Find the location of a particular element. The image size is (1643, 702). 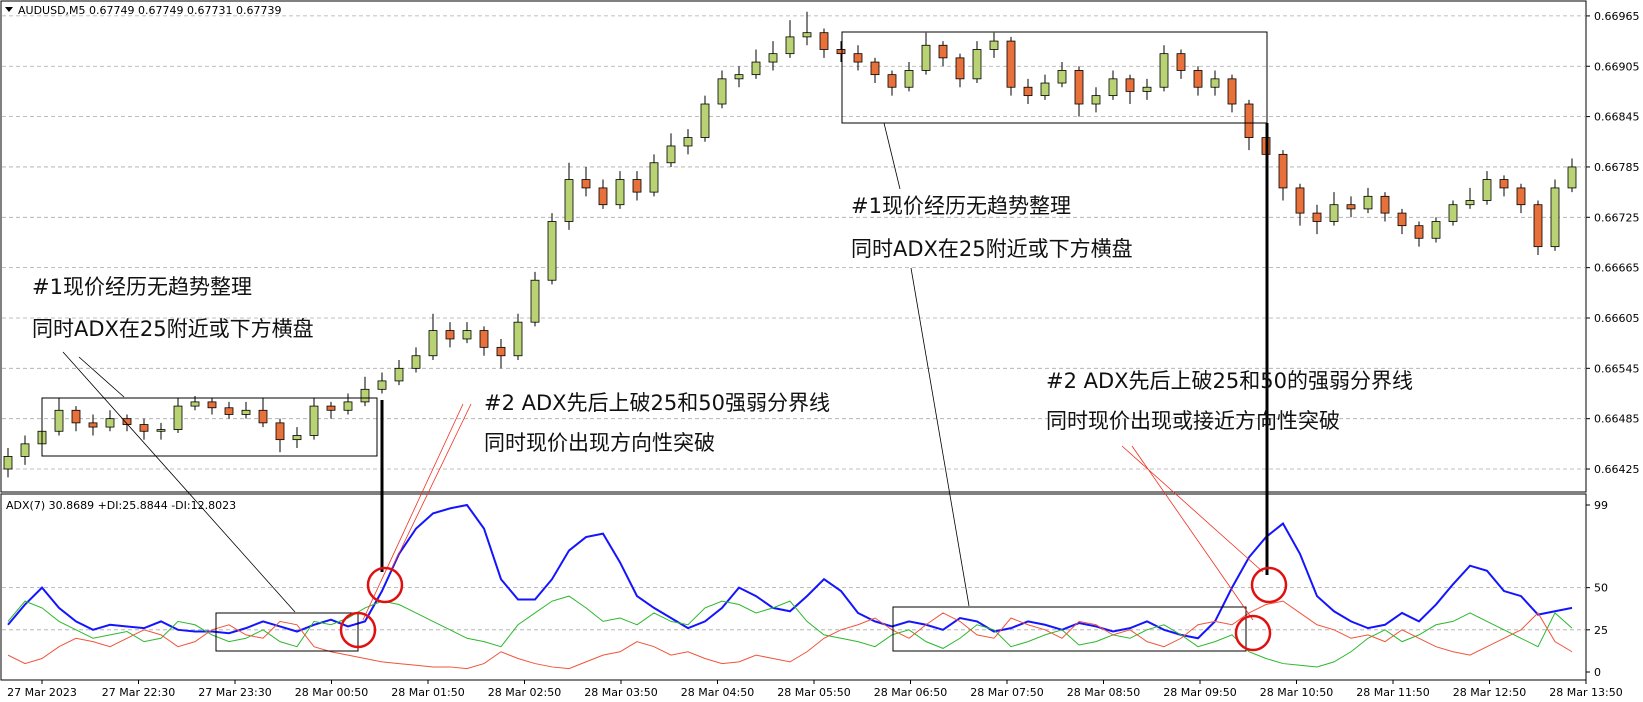

x-tick-label: 28 Mar 05:50 is located at coordinates (813, 692).